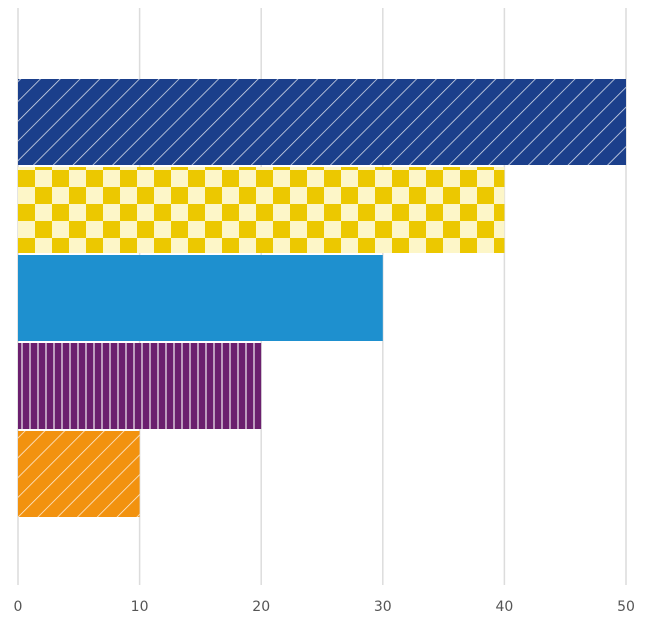 This screenshot has width=652, height=636. What do you see at coordinates (383, 607) in the screenshot?
I see `x-tick-label: 30` at bounding box center [383, 607].